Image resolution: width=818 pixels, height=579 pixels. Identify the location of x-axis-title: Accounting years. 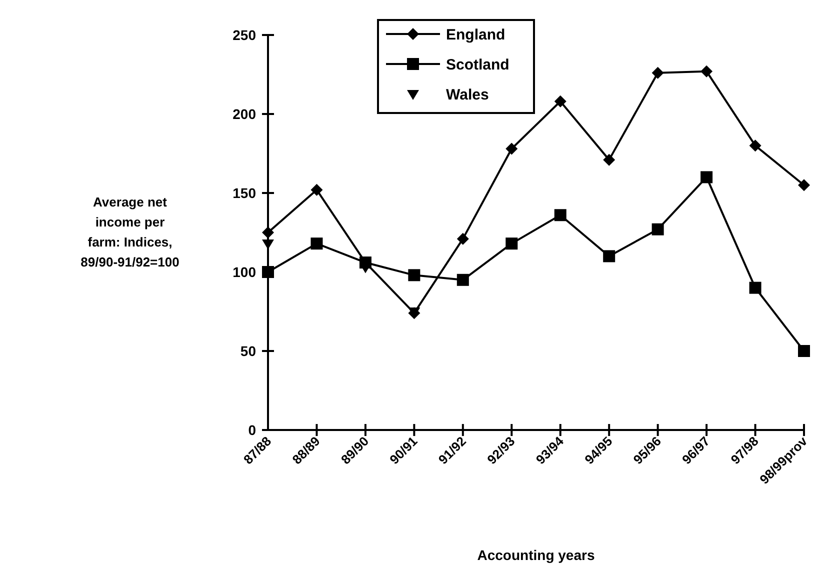
(536, 555).